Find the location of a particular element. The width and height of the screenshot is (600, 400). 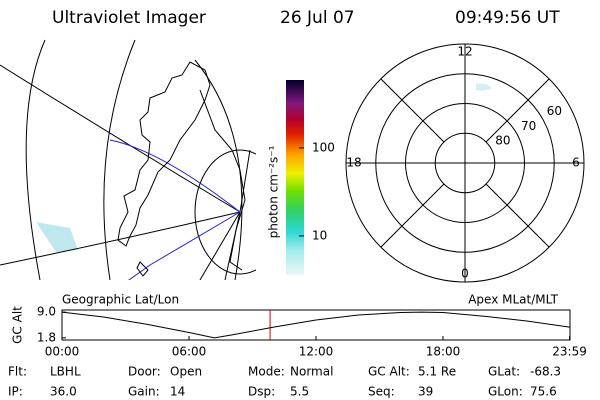

status-label: GLon: is located at coordinates (505, 392).